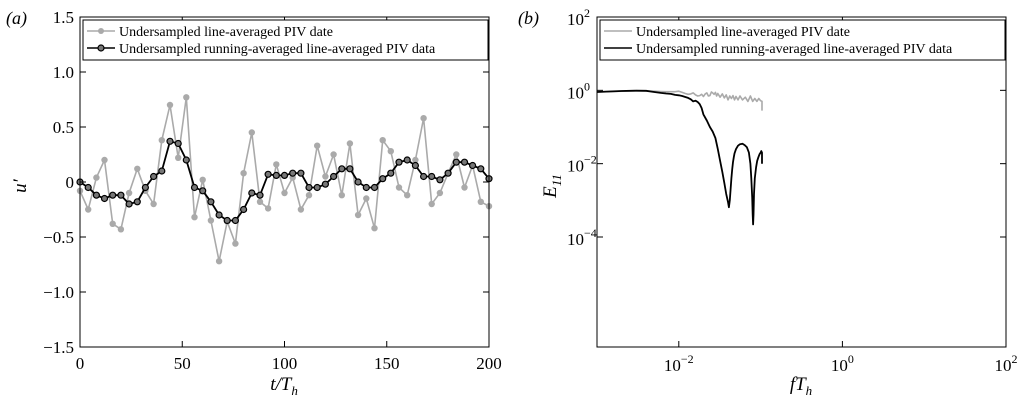 The image size is (1020, 398). Describe the element at coordinates (80, 363) in the screenshot. I see `panel-a-xtick-label: 0` at that location.